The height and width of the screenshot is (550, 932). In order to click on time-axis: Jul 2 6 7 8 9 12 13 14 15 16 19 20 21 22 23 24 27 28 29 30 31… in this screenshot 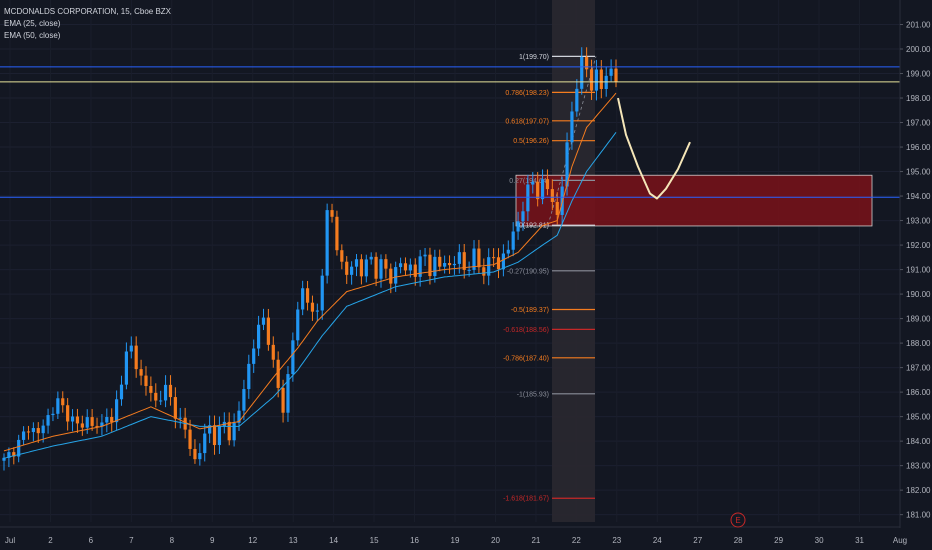, I will do `click(466, 538)`.